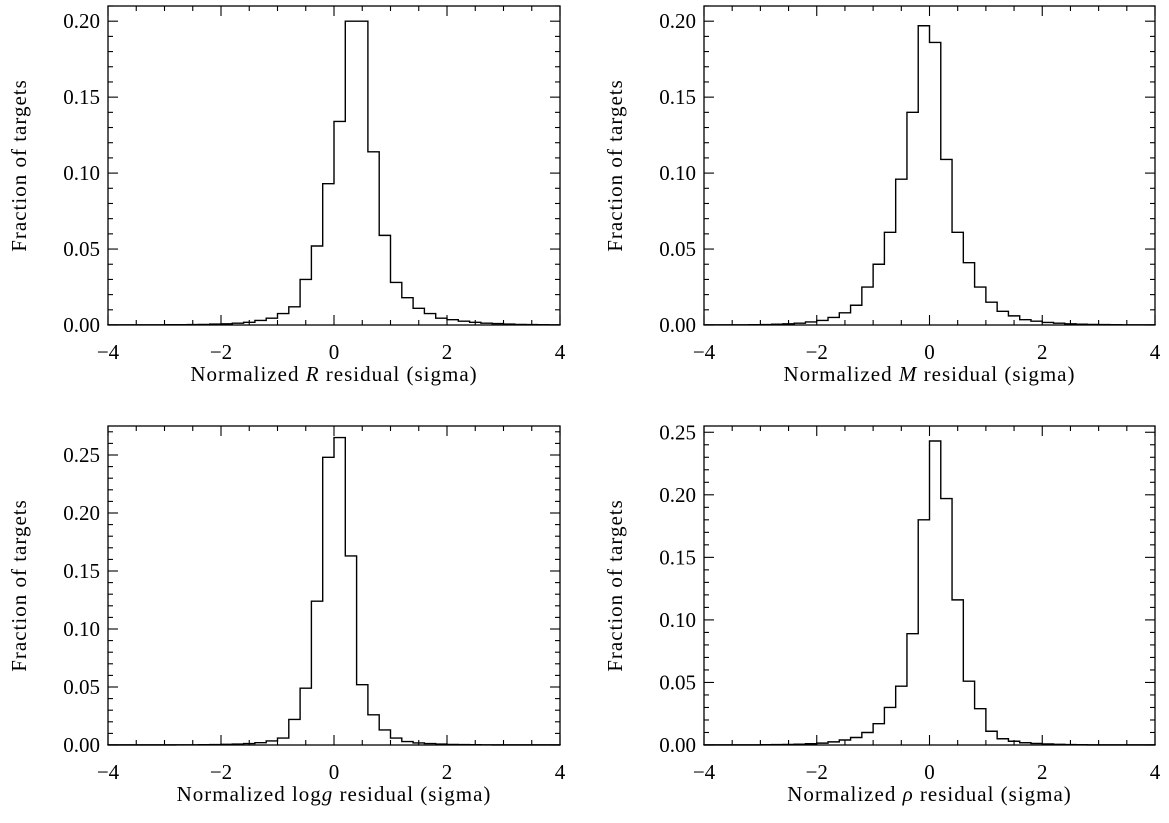 Image resolution: width=1169 pixels, height=823 pixels. What do you see at coordinates (334, 794) in the screenshot?
I see `x-axis-label: Normalized logg residual (sigma)` at bounding box center [334, 794].